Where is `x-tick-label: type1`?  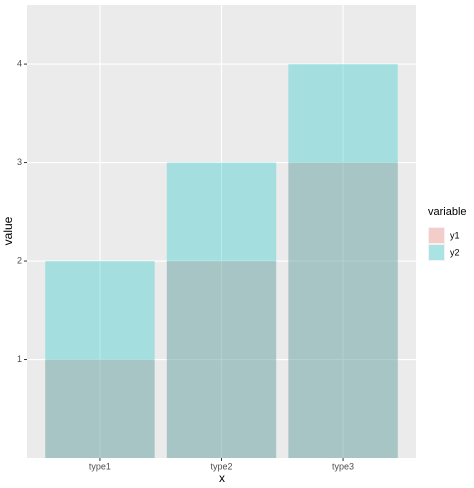
x-tick-label: type1 is located at coordinates (100, 466).